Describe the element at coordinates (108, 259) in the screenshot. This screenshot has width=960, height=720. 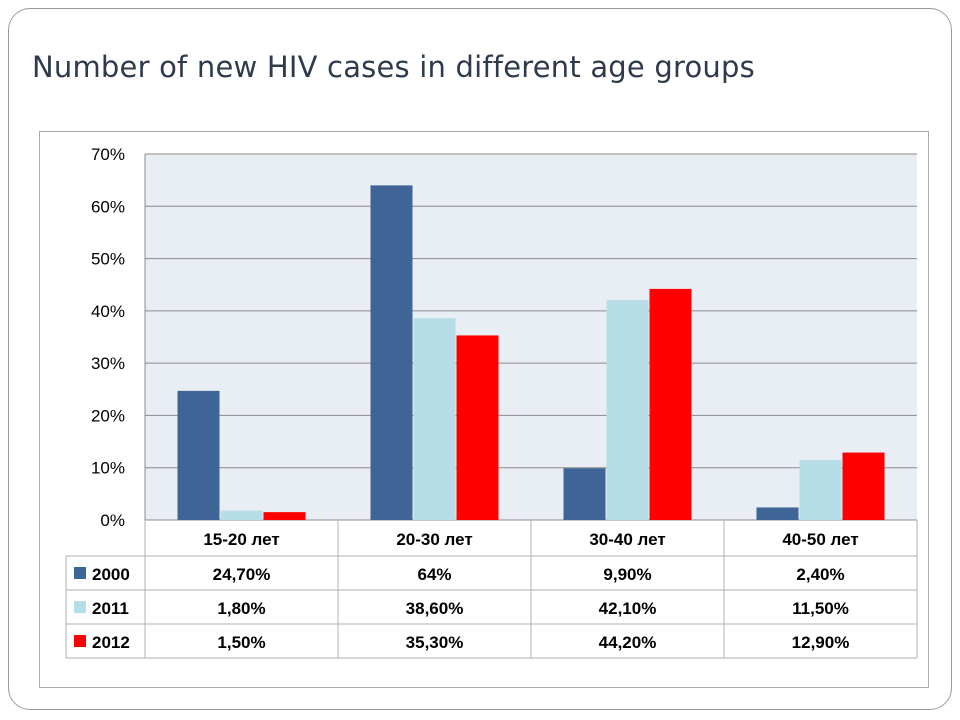
I see `y-tick-label: 50%` at that location.